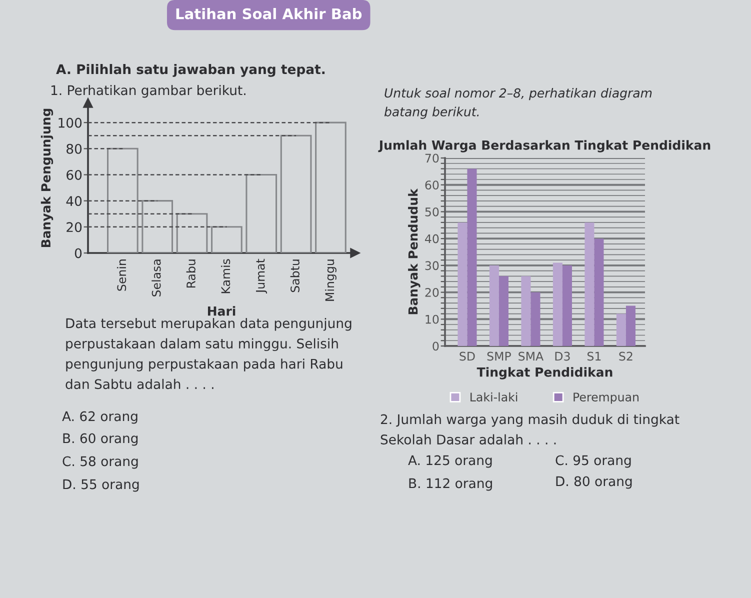  I want to click on x-tick-label: Kamis, so click(225, 276).